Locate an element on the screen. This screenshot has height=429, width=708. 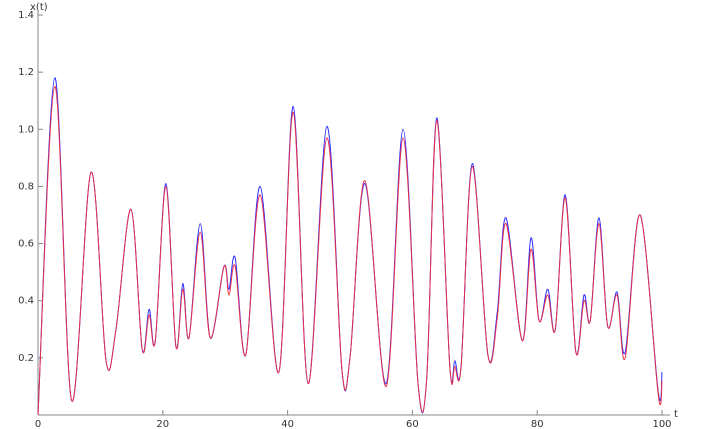
x-axis-label: t is located at coordinates (676, 414).